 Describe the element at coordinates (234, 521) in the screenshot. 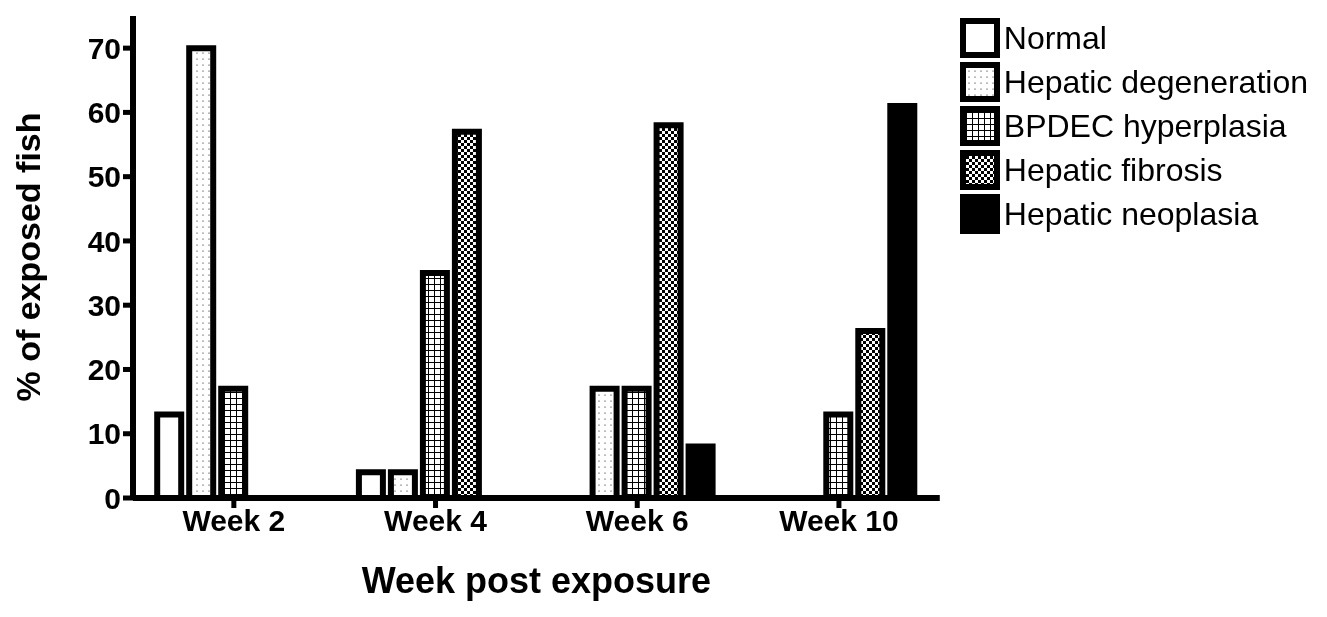

I see `x-tick-label: Week 2` at that location.